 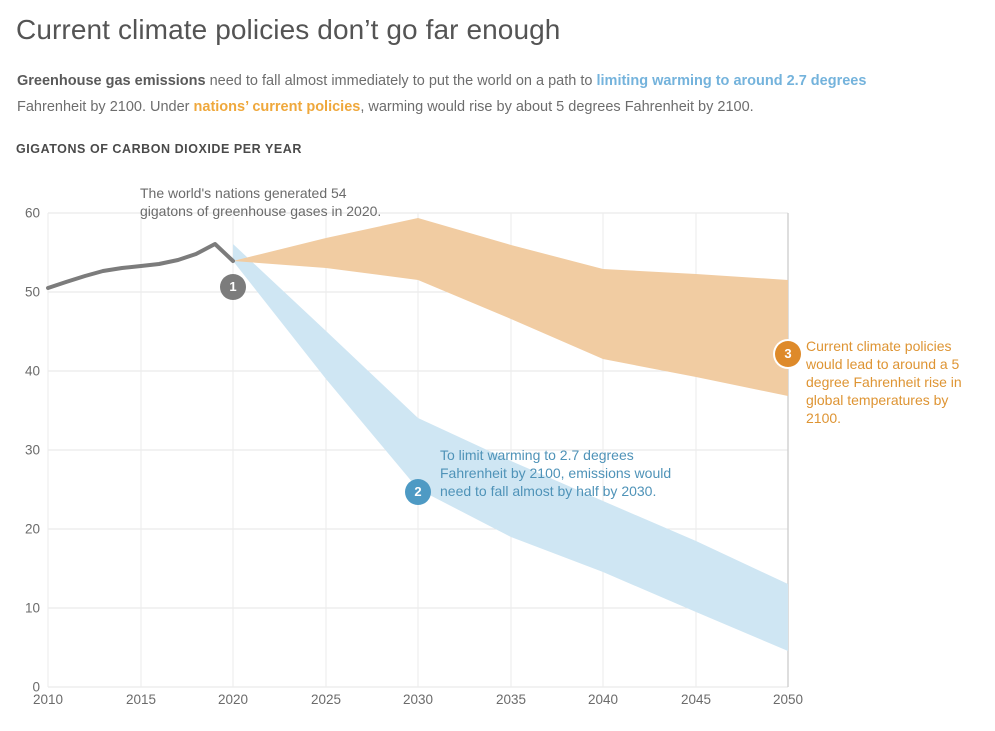 What do you see at coordinates (140, 266) in the screenshot?
I see `line-historical-emissions` at bounding box center [140, 266].